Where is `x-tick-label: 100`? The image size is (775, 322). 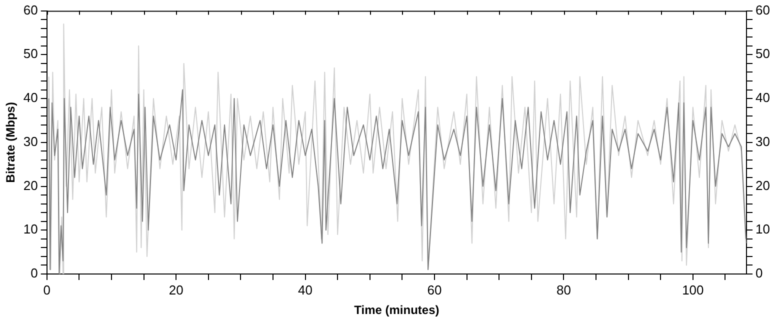
x-tick-label: 100 is located at coordinates (693, 290).